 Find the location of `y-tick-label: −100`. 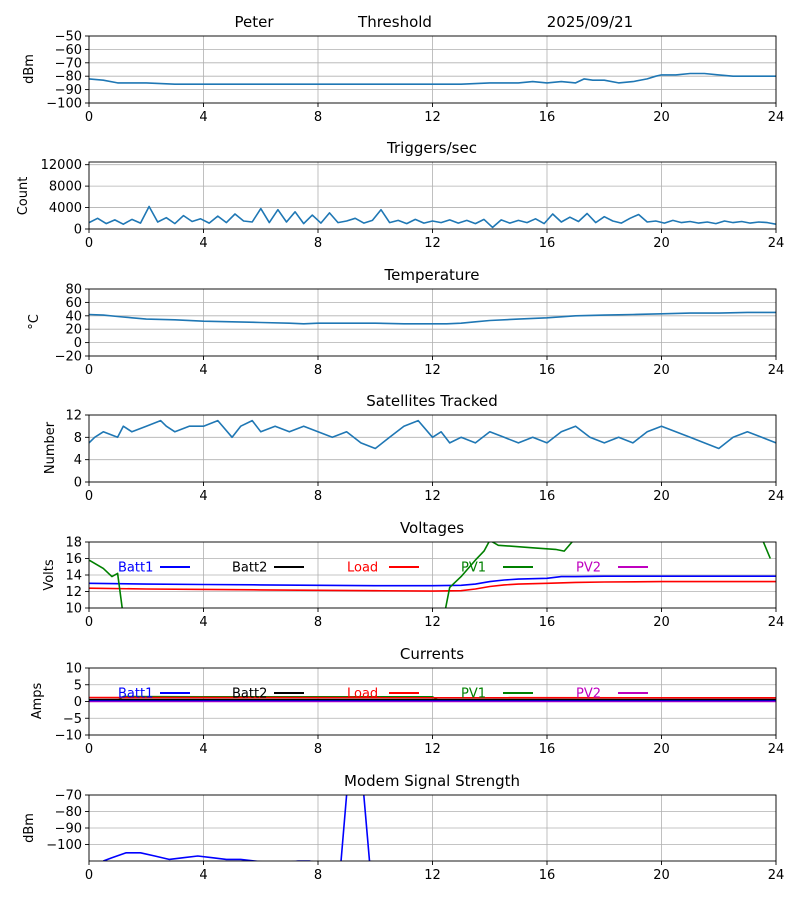

y-tick-label: −100 is located at coordinates (64, 104).